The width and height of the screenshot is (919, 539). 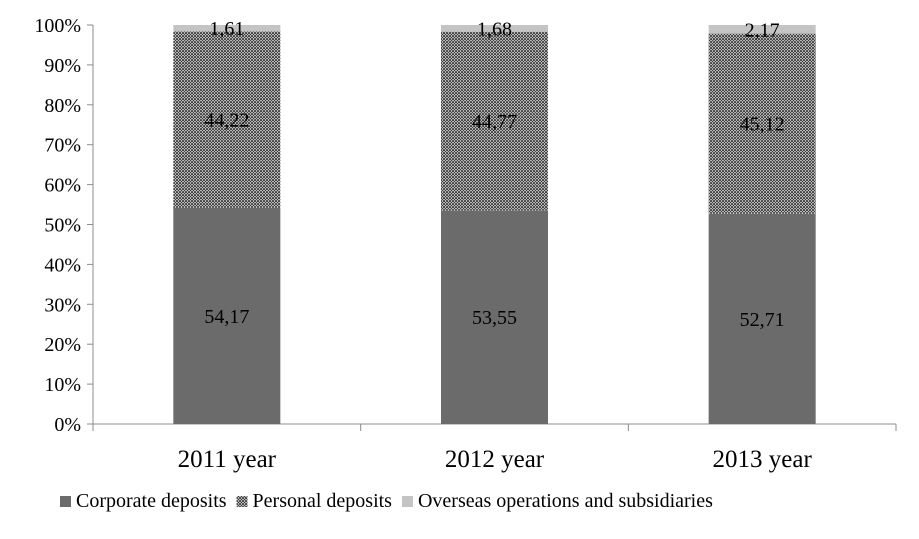 What do you see at coordinates (227, 459) in the screenshot?
I see `x-category-label: 2011 year` at bounding box center [227, 459].